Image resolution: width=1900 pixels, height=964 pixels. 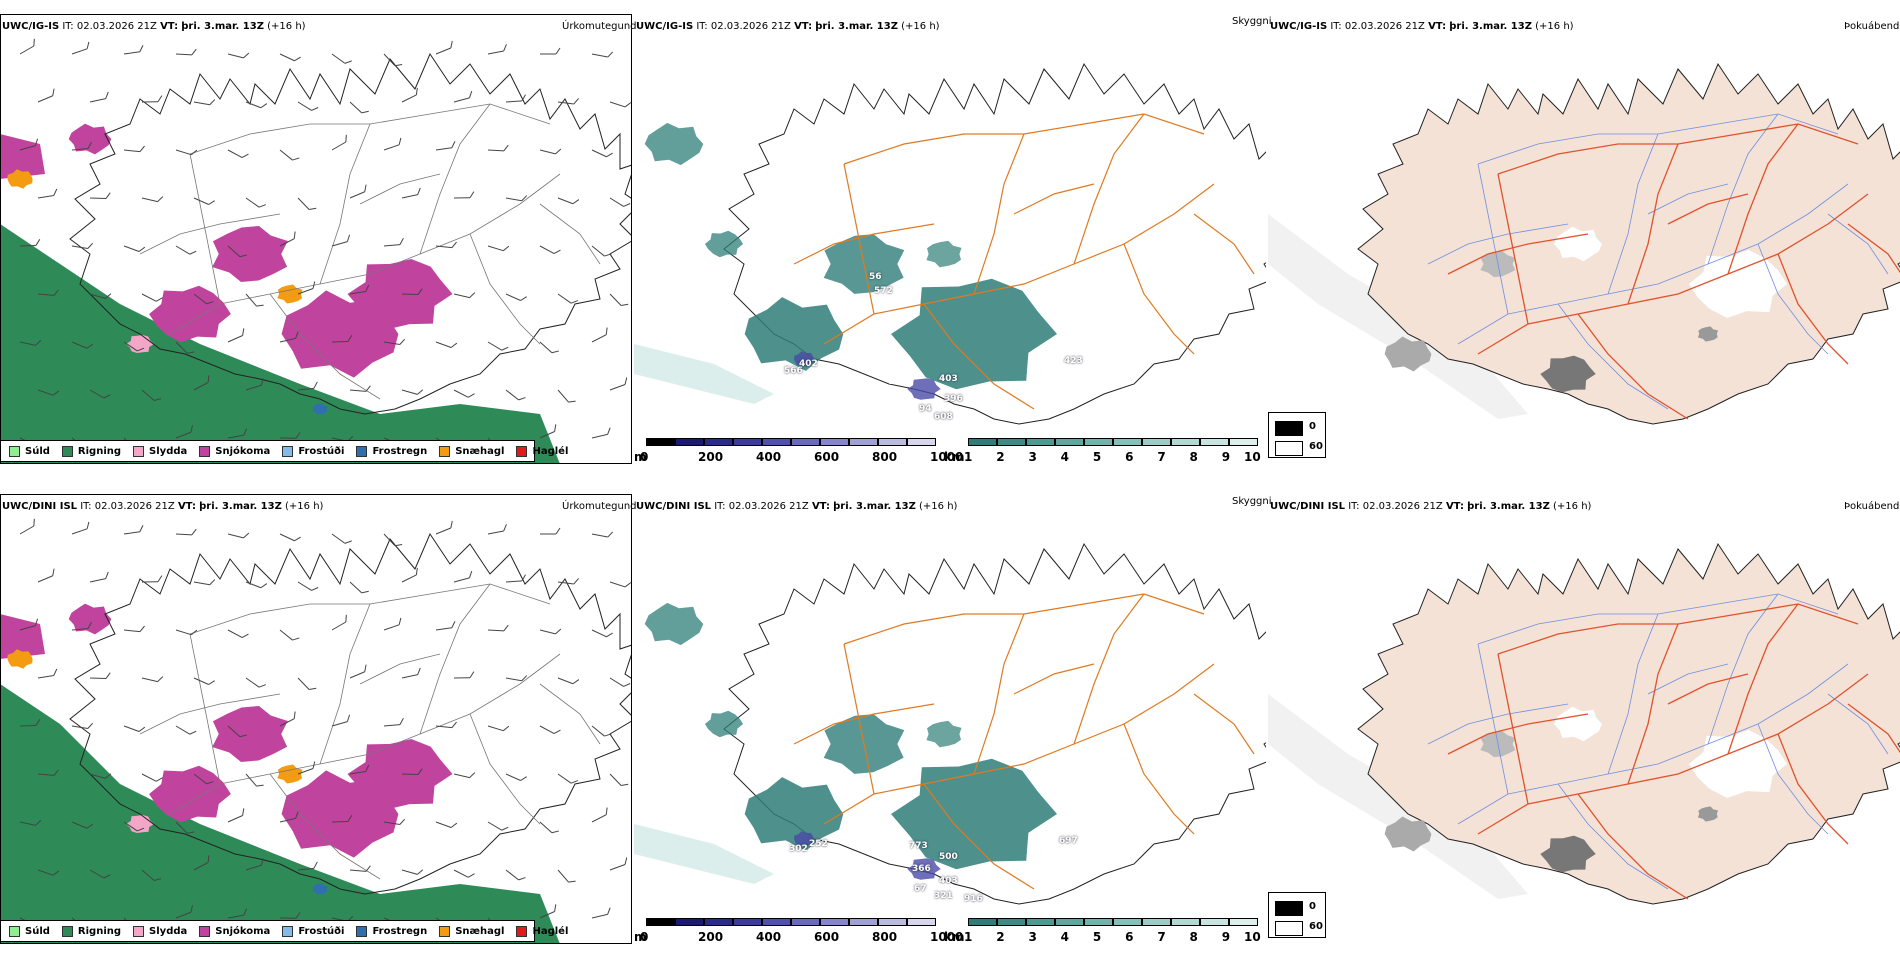 What do you see at coordinates (644, 457) in the screenshot?
I see `colorbar-tick: 0` at bounding box center [644, 457].